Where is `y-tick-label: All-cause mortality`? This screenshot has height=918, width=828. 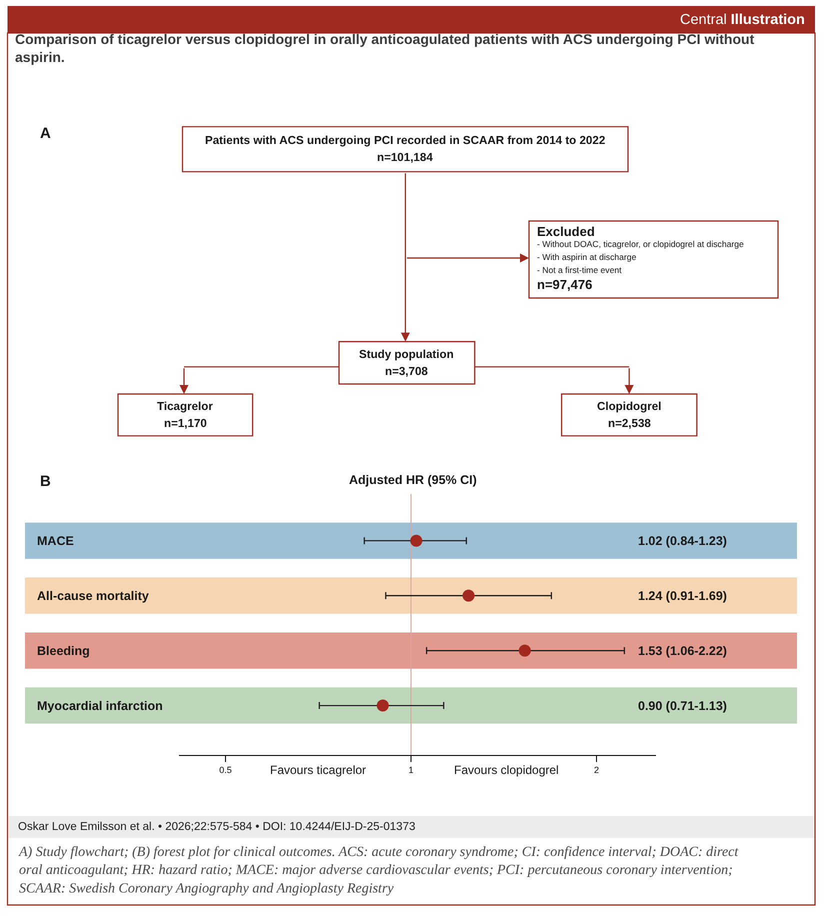
y-tick-label: All-cause mortality is located at coordinates (93, 596).